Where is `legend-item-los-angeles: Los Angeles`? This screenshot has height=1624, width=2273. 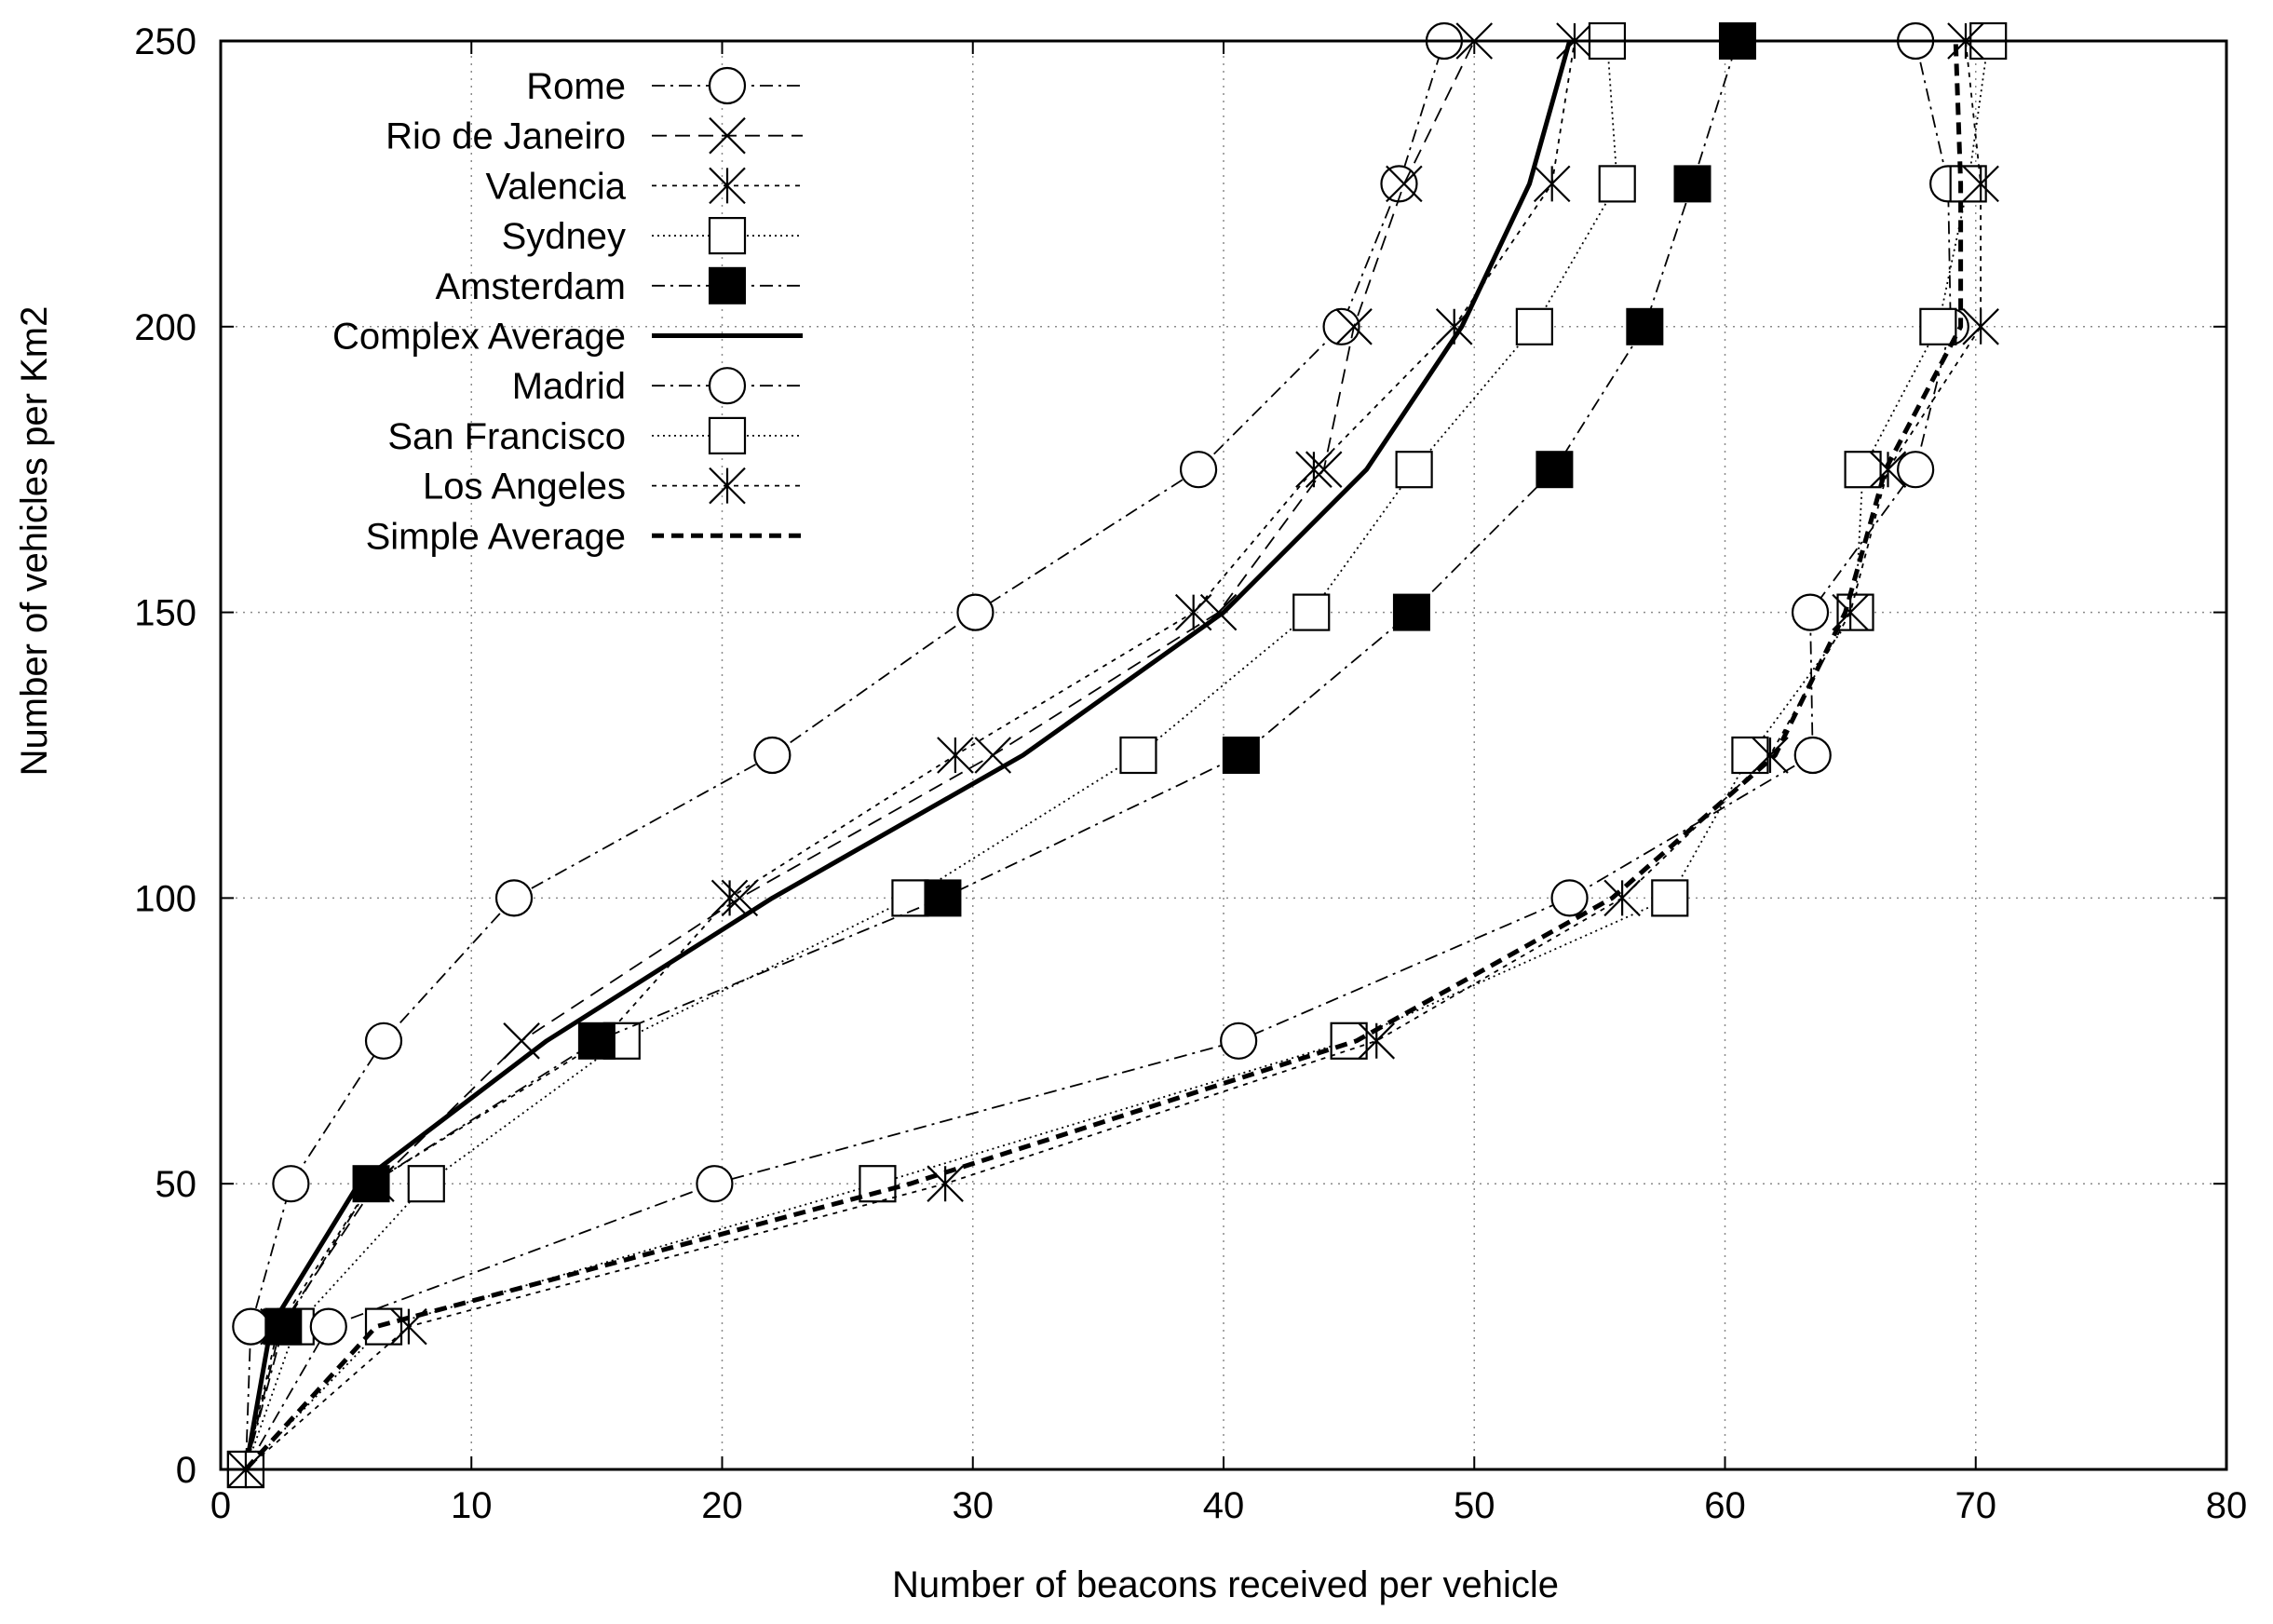 legend-item-los-angeles: Los Angeles is located at coordinates (613, 488).